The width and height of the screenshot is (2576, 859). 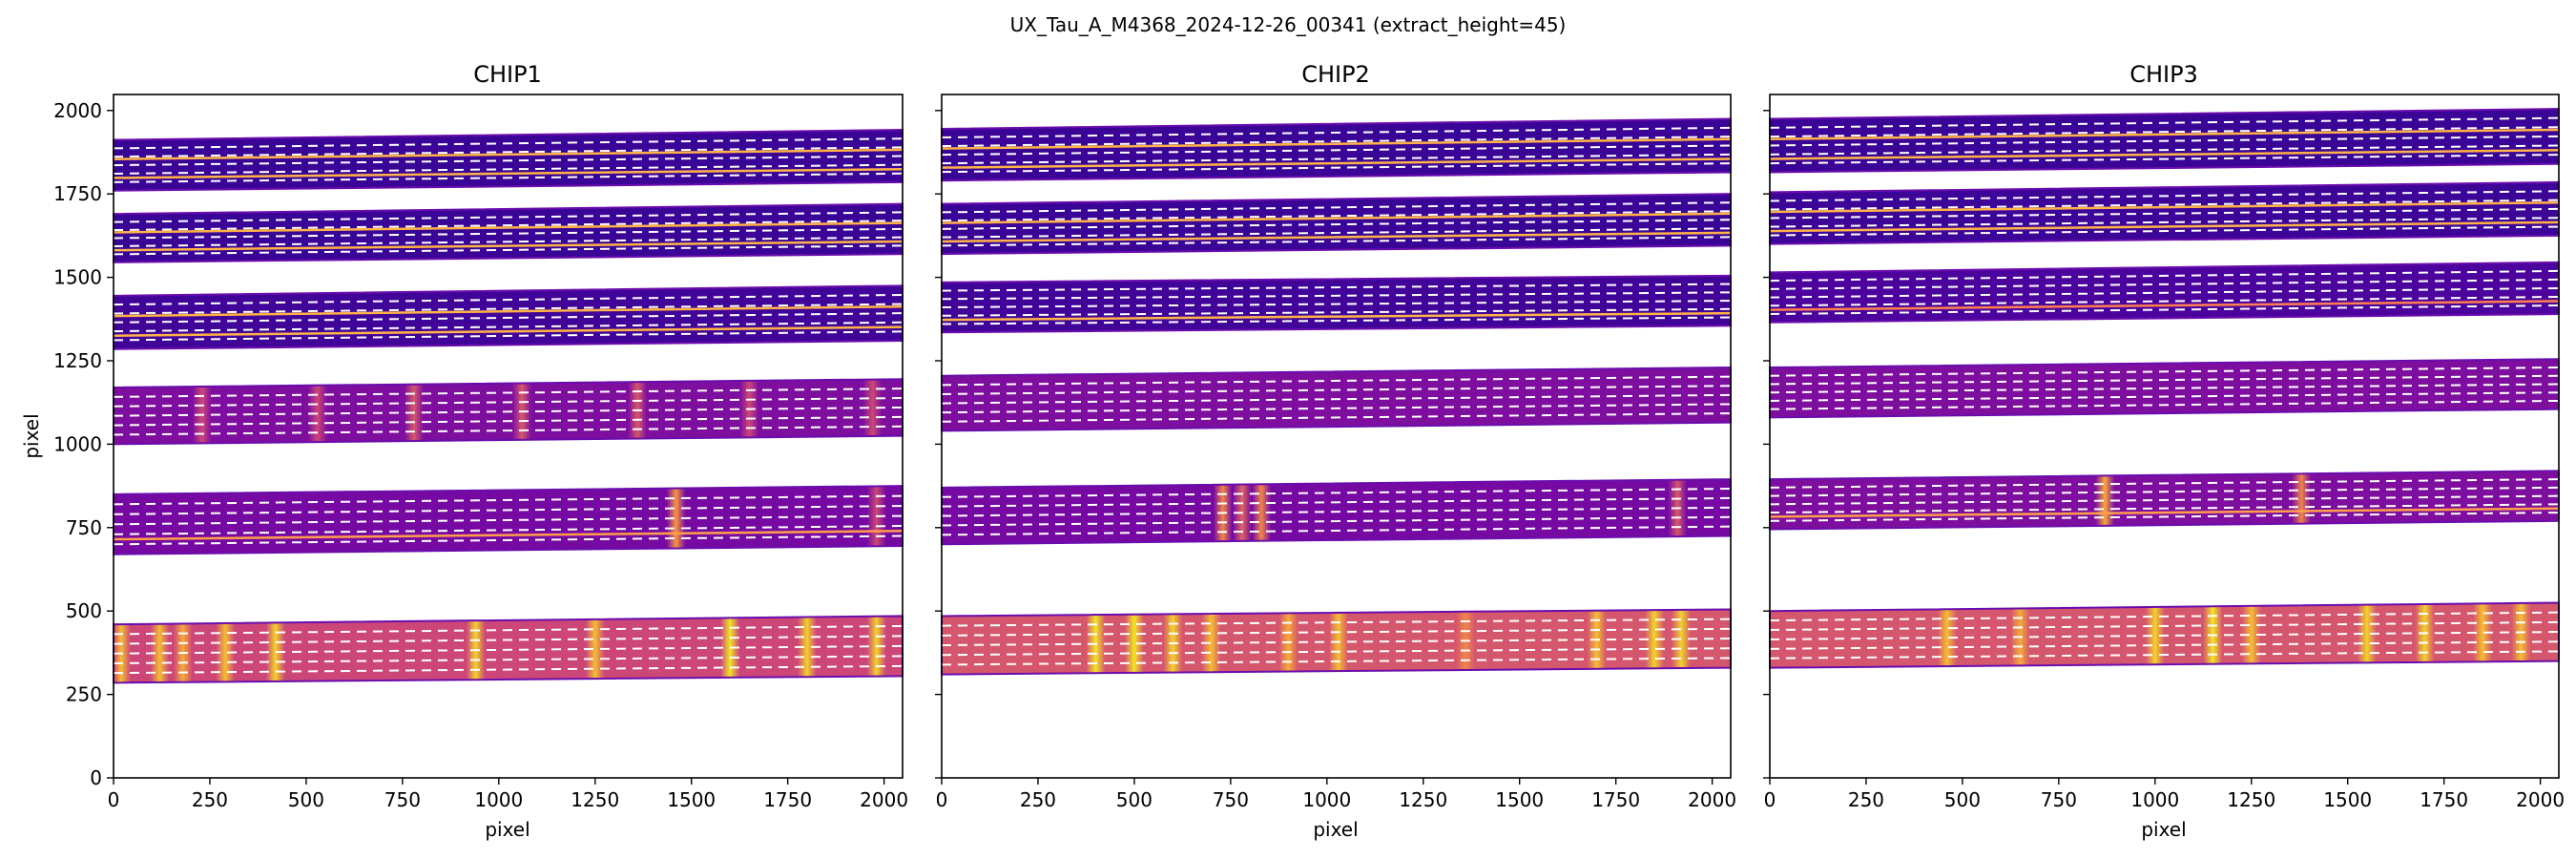 I want to click on panel-title: CHIP1, so click(x=507, y=74).